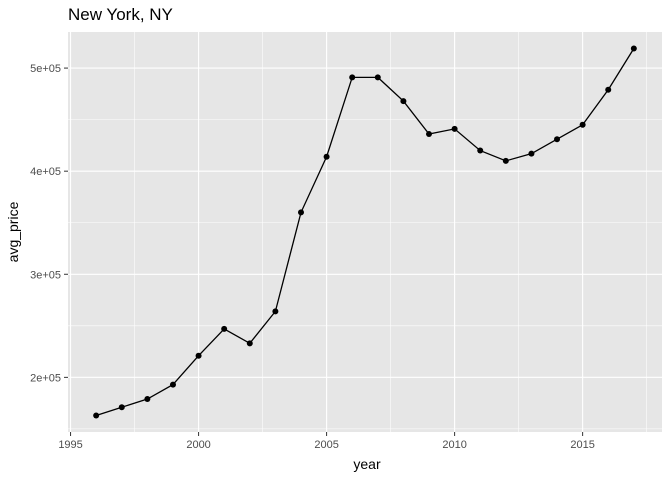 Image resolution: width=672 pixels, height=480 pixels. What do you see at coordinates (582, 445) in the screenshot?
I see `x-tick-label: 2015` at bounding box center [582, 445].